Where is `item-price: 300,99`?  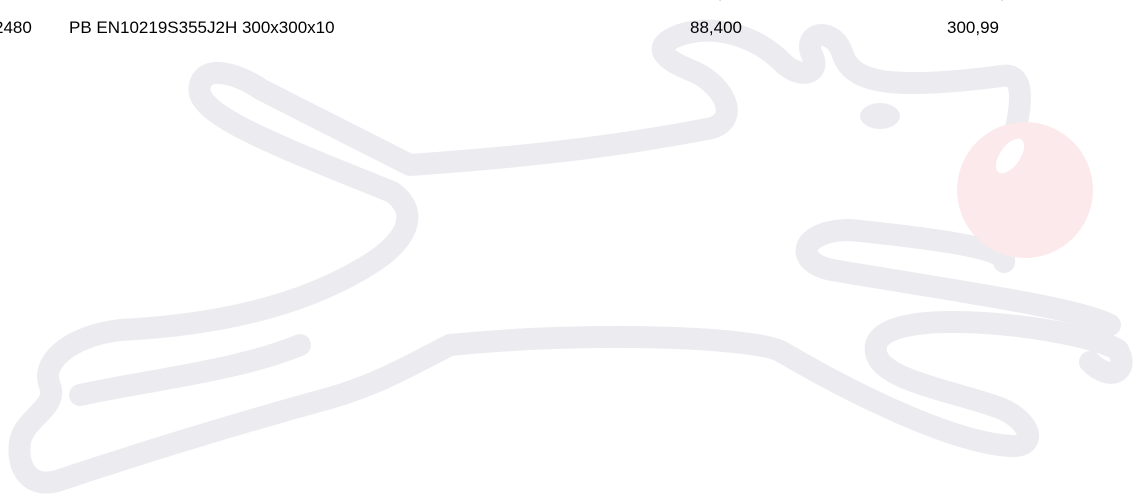 item-price: 300,99 is located at coordinates (973, 27).